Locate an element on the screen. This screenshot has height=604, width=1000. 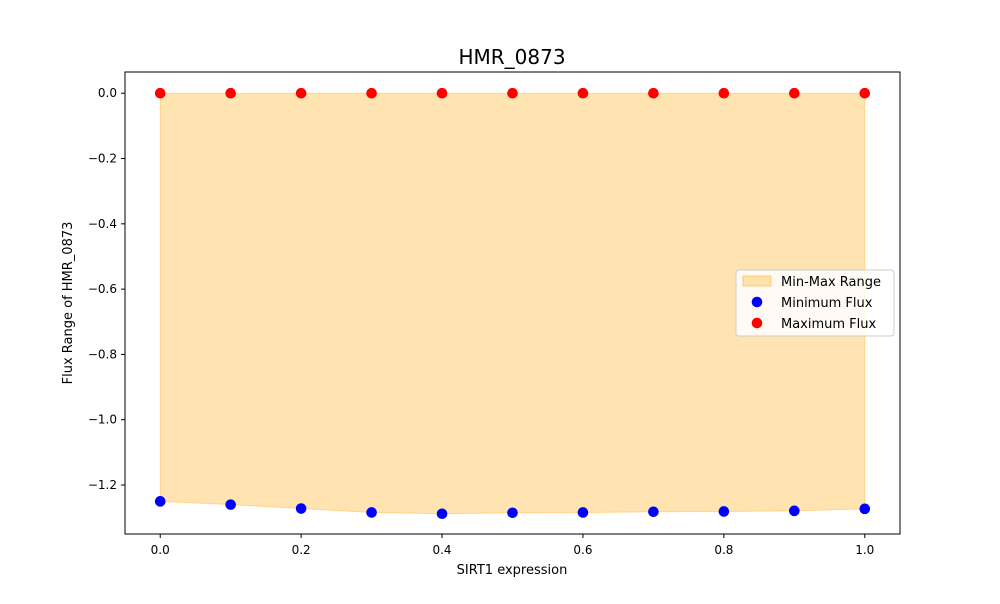
x-tick-label: 1.0 is located at coordinates (864, 550).